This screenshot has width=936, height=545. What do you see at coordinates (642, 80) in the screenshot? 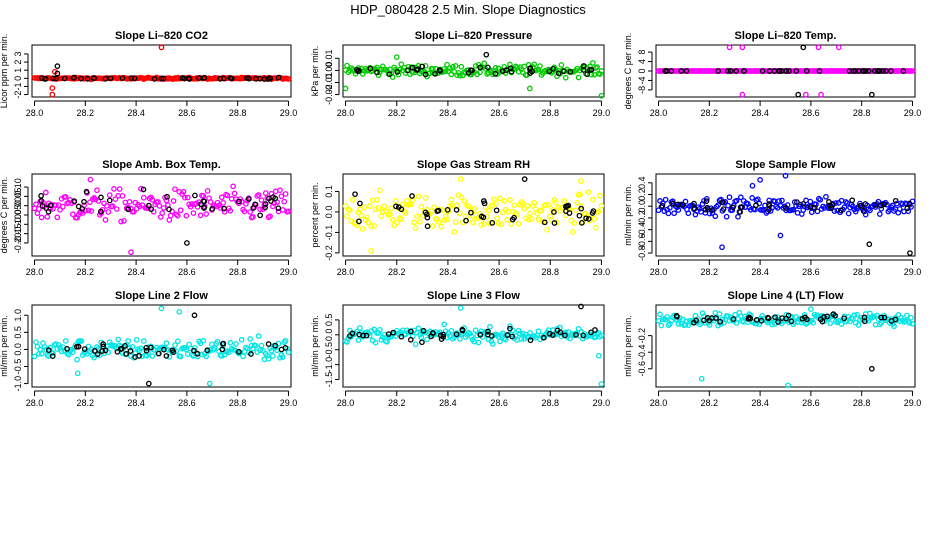
I see `y-tick-label: -4` at bounding box center [642, 80].